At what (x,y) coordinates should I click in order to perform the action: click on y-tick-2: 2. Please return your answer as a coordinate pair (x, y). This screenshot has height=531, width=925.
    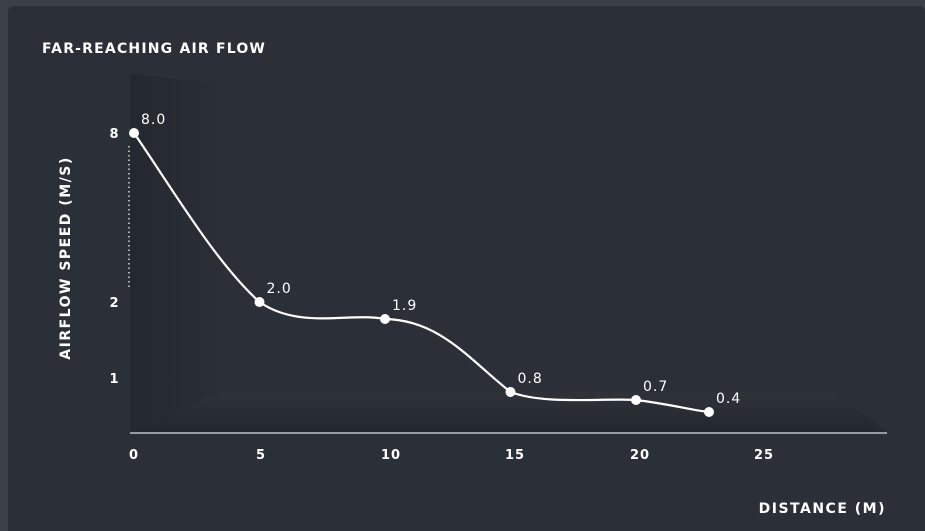
    Looking at the image, I should click on (113, 303).